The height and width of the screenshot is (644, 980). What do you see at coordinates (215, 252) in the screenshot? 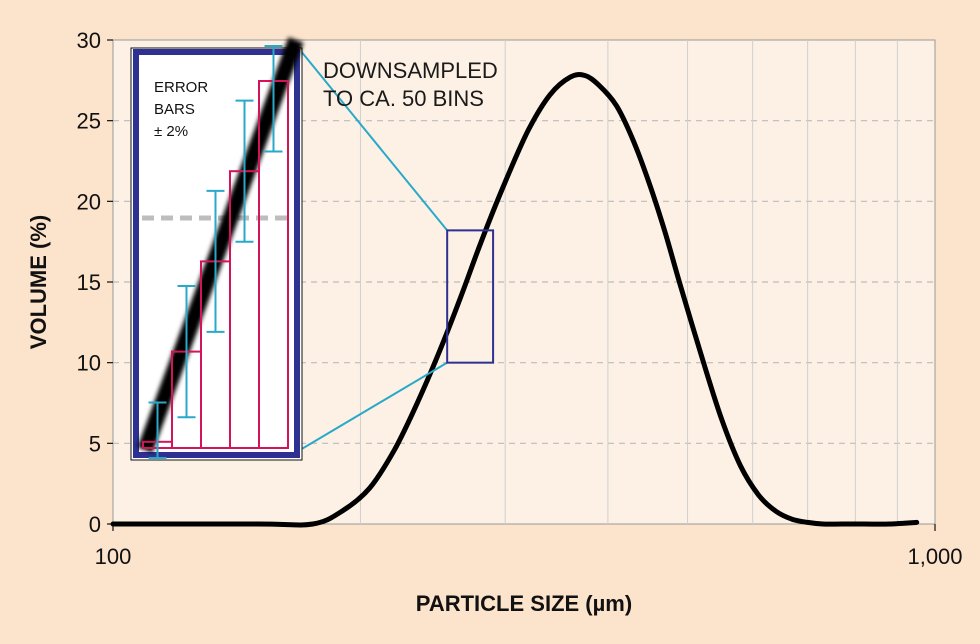
I see `inset-error-bars` at bounding box center [215, 252].